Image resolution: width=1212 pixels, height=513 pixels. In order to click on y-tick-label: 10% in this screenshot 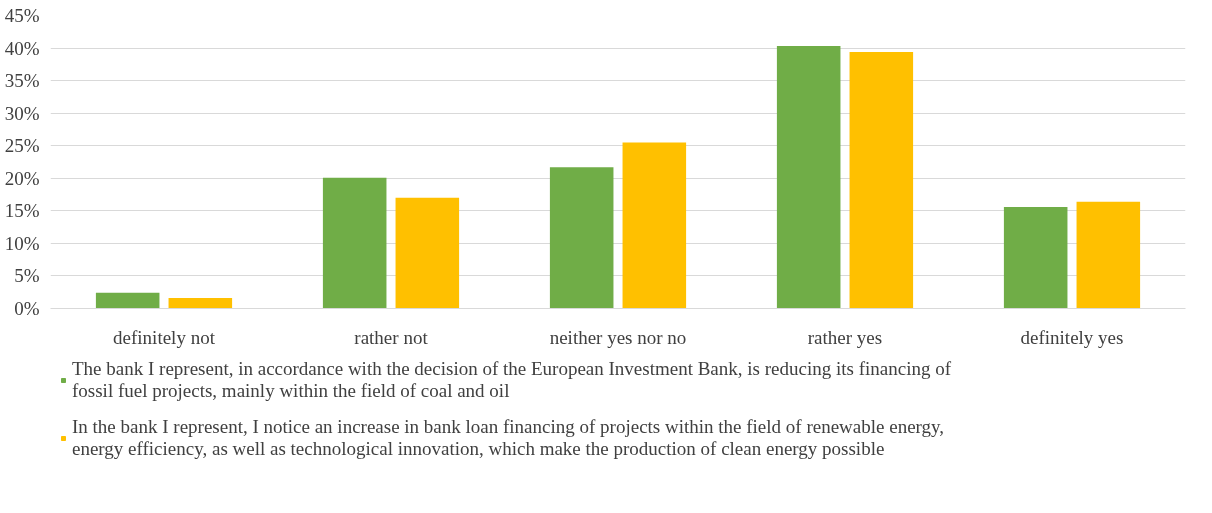, I will do `click(22, 243)`.